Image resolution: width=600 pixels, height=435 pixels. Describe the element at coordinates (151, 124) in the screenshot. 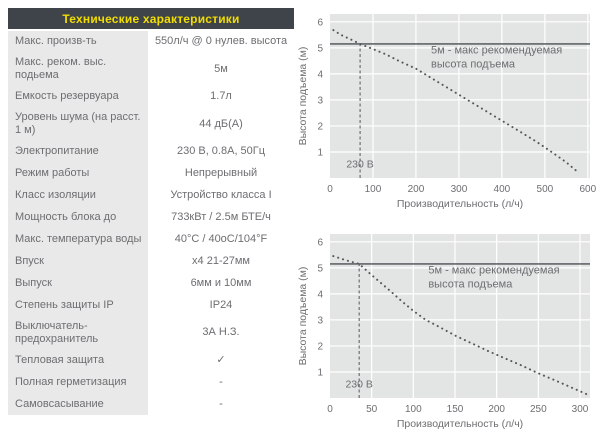

I see `table-row: Уровень шума (на расст. 1 м) 44 дБ(А)` at that location.